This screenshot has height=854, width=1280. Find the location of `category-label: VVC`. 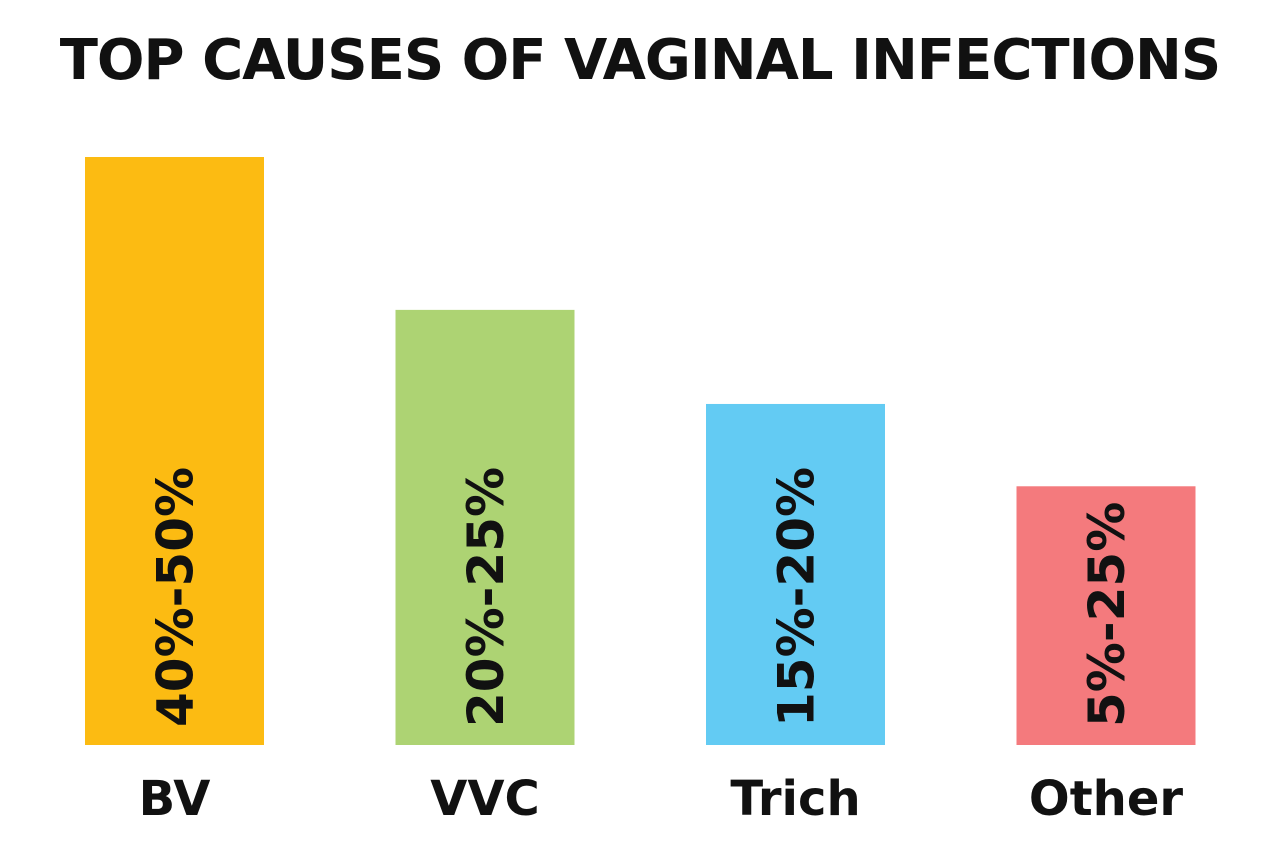

category-label: VVC is located at coordinates (485, 799).